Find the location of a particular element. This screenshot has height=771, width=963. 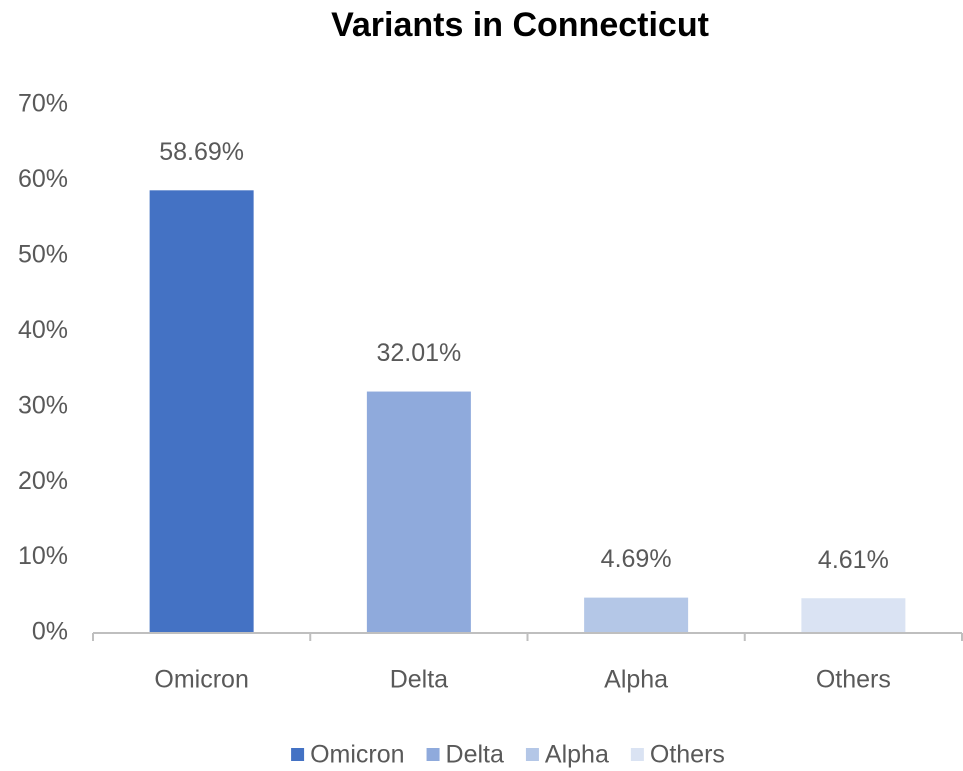

chart-title: Variants in Connecticut is located at coordinates (520, 25).